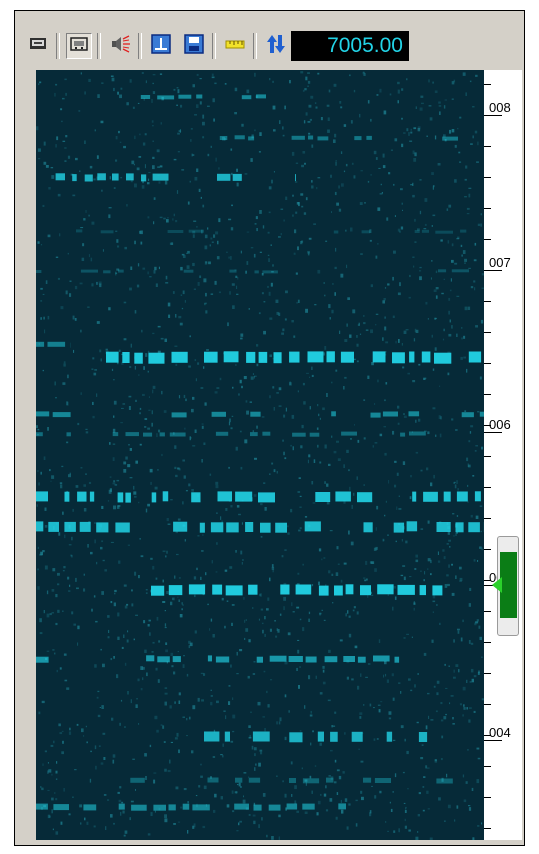 This screenshot has width=539, height=854. Describe the element at coordinates (79, 46) in the screenshot. I see `display-panel-button` at that location.